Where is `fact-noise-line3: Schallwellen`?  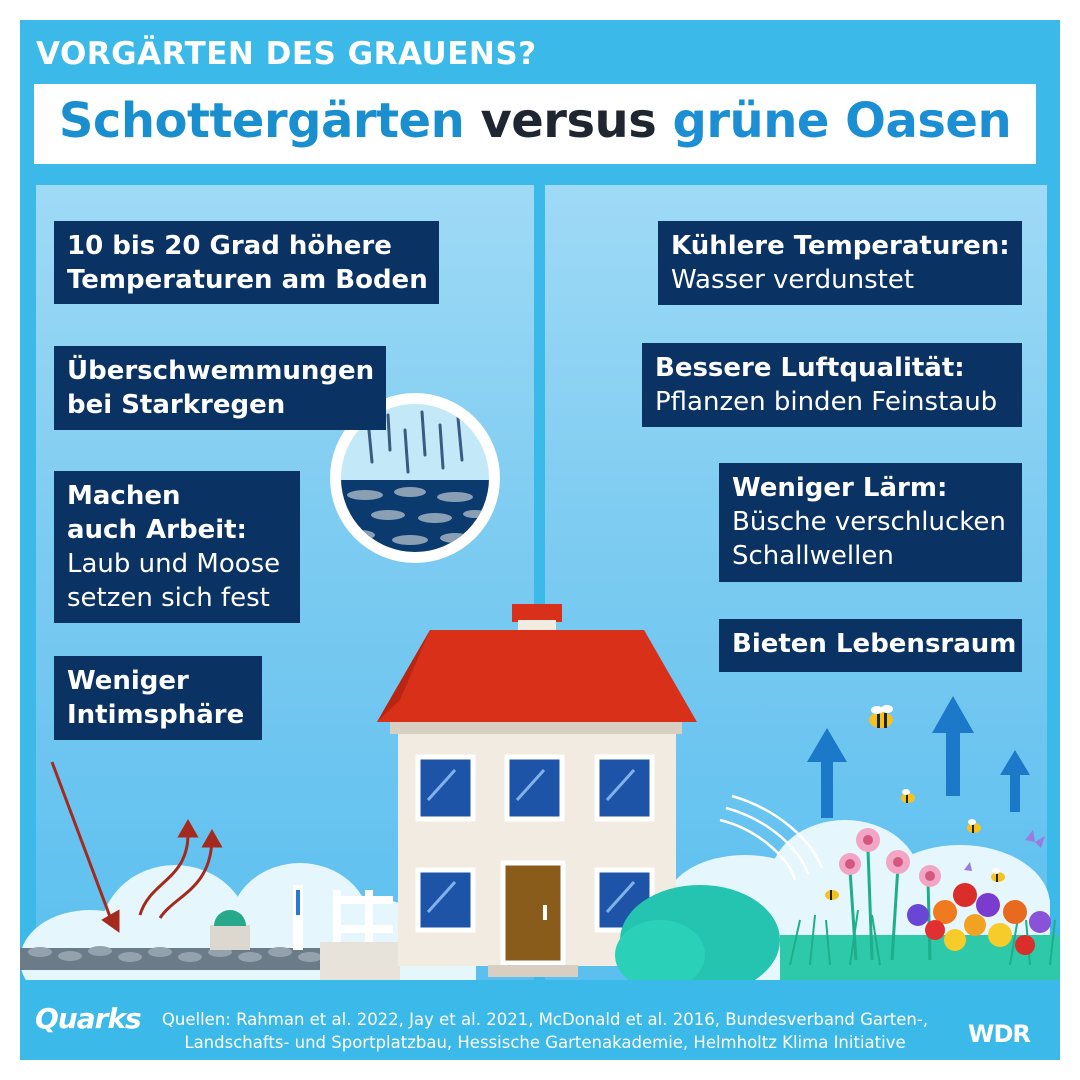 fact-noise-line3: Schallwellen is located at coordinates (813, 556).